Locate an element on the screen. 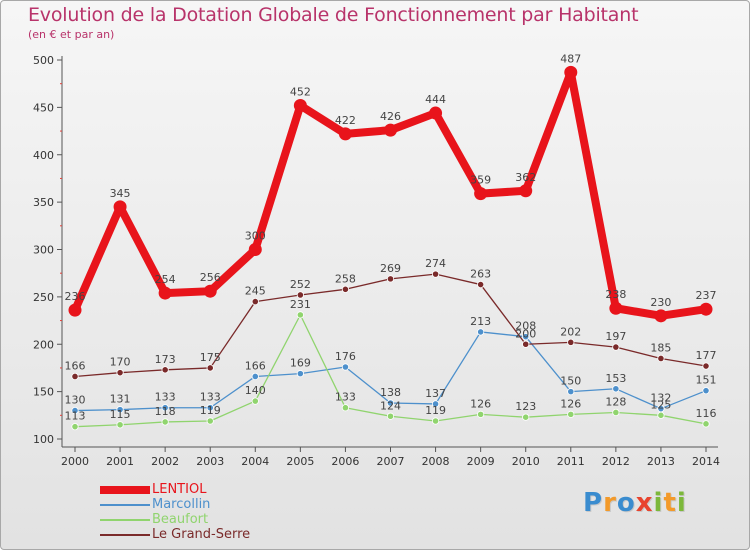 This screenshot has height=550, width=750. x-tick-label-2006: 2006 is located at coordinates (345, 461).